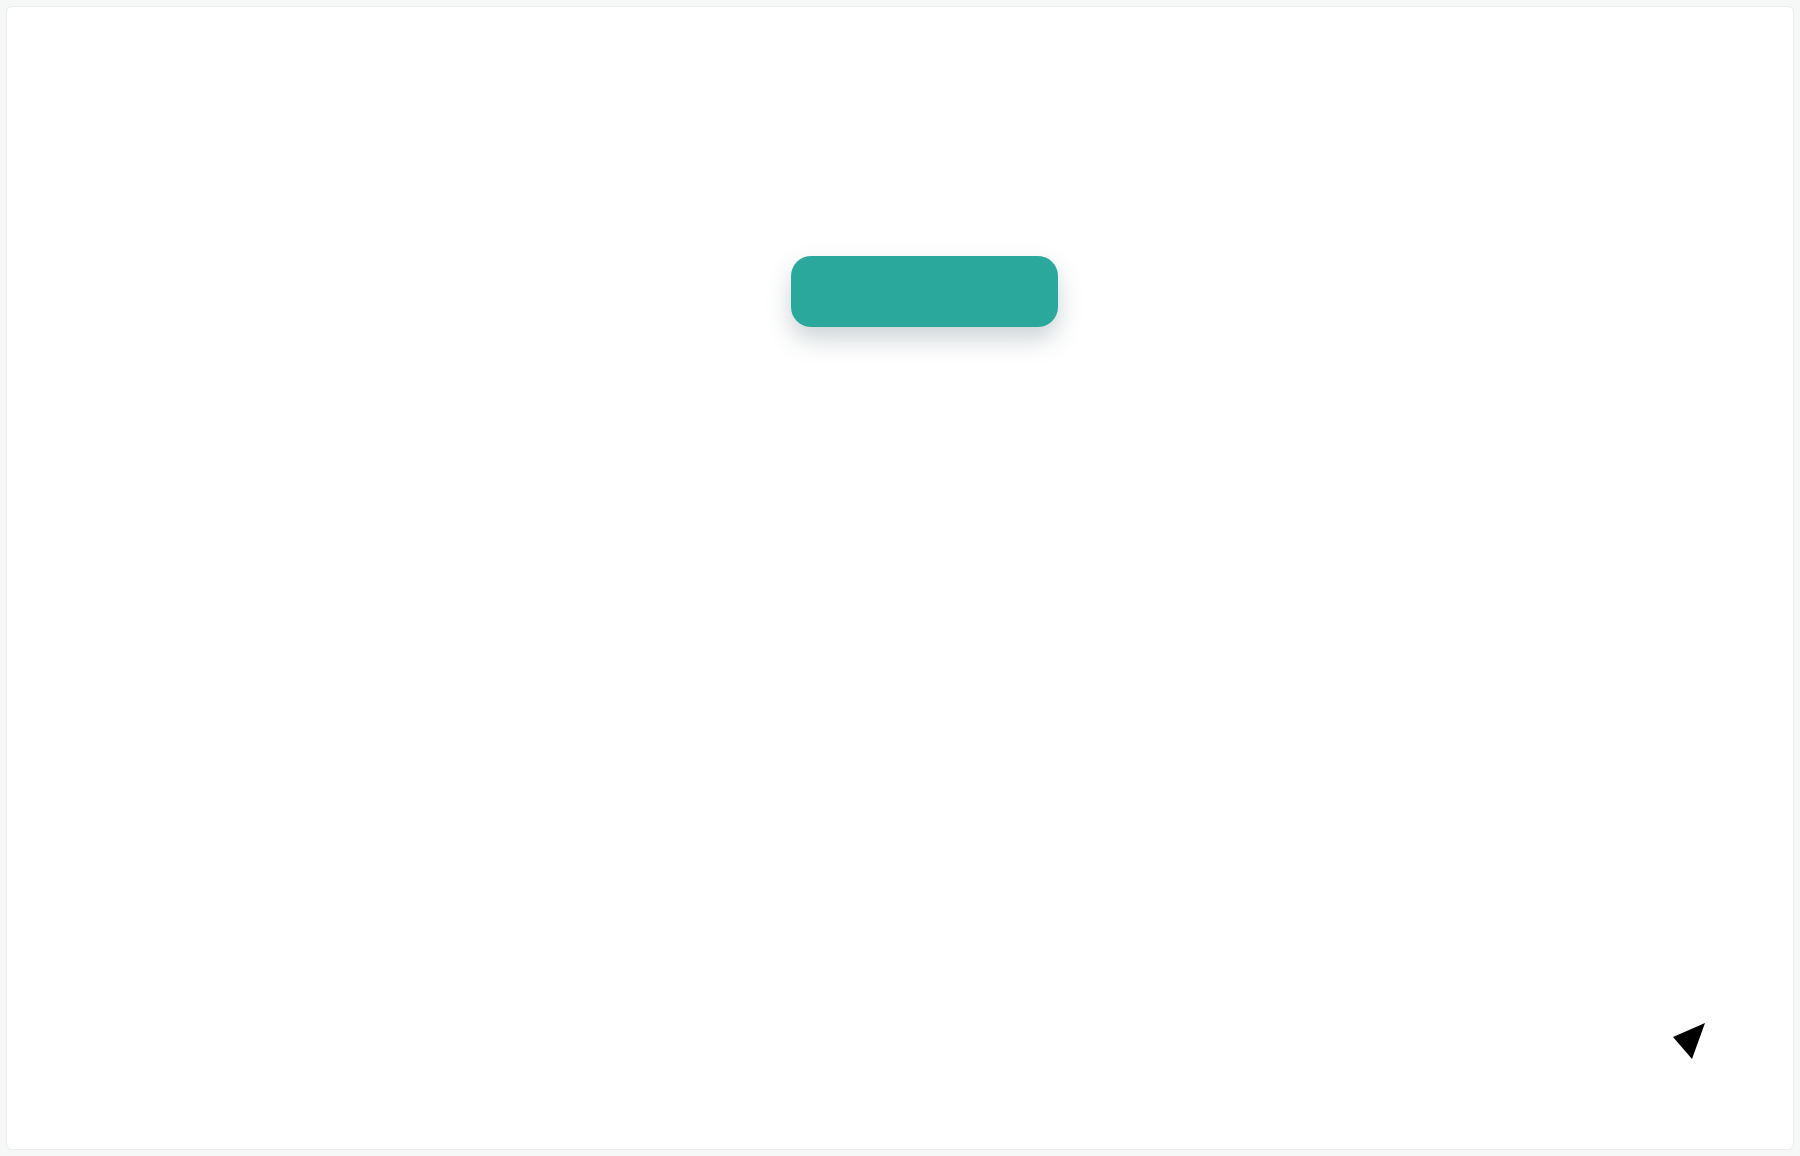  I want to click on growth-arrow-icon, so click(1689, 1041).